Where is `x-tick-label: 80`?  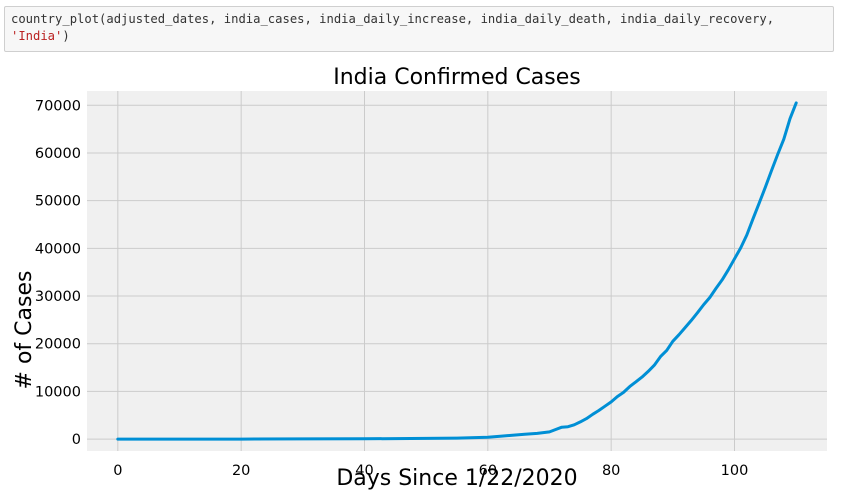 x-tick-label: 80 is located at coordinates (611, 471).